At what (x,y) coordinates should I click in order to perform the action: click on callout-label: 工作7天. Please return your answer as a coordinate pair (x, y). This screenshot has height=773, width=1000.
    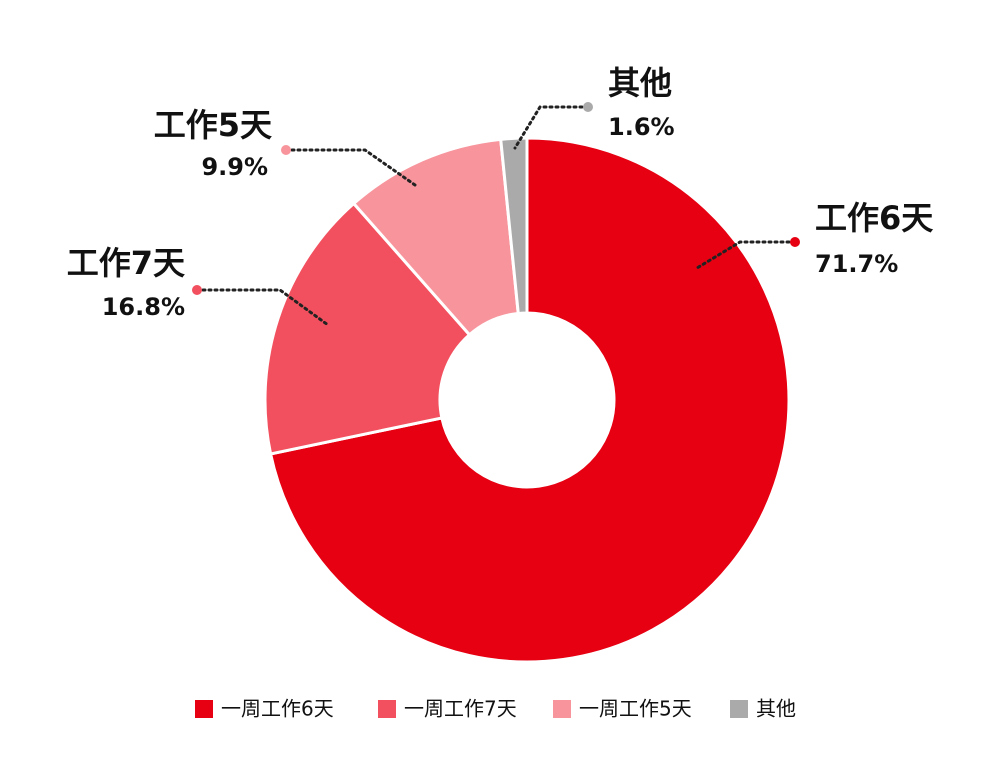
    Looking at the image, I should click on (126, 263).